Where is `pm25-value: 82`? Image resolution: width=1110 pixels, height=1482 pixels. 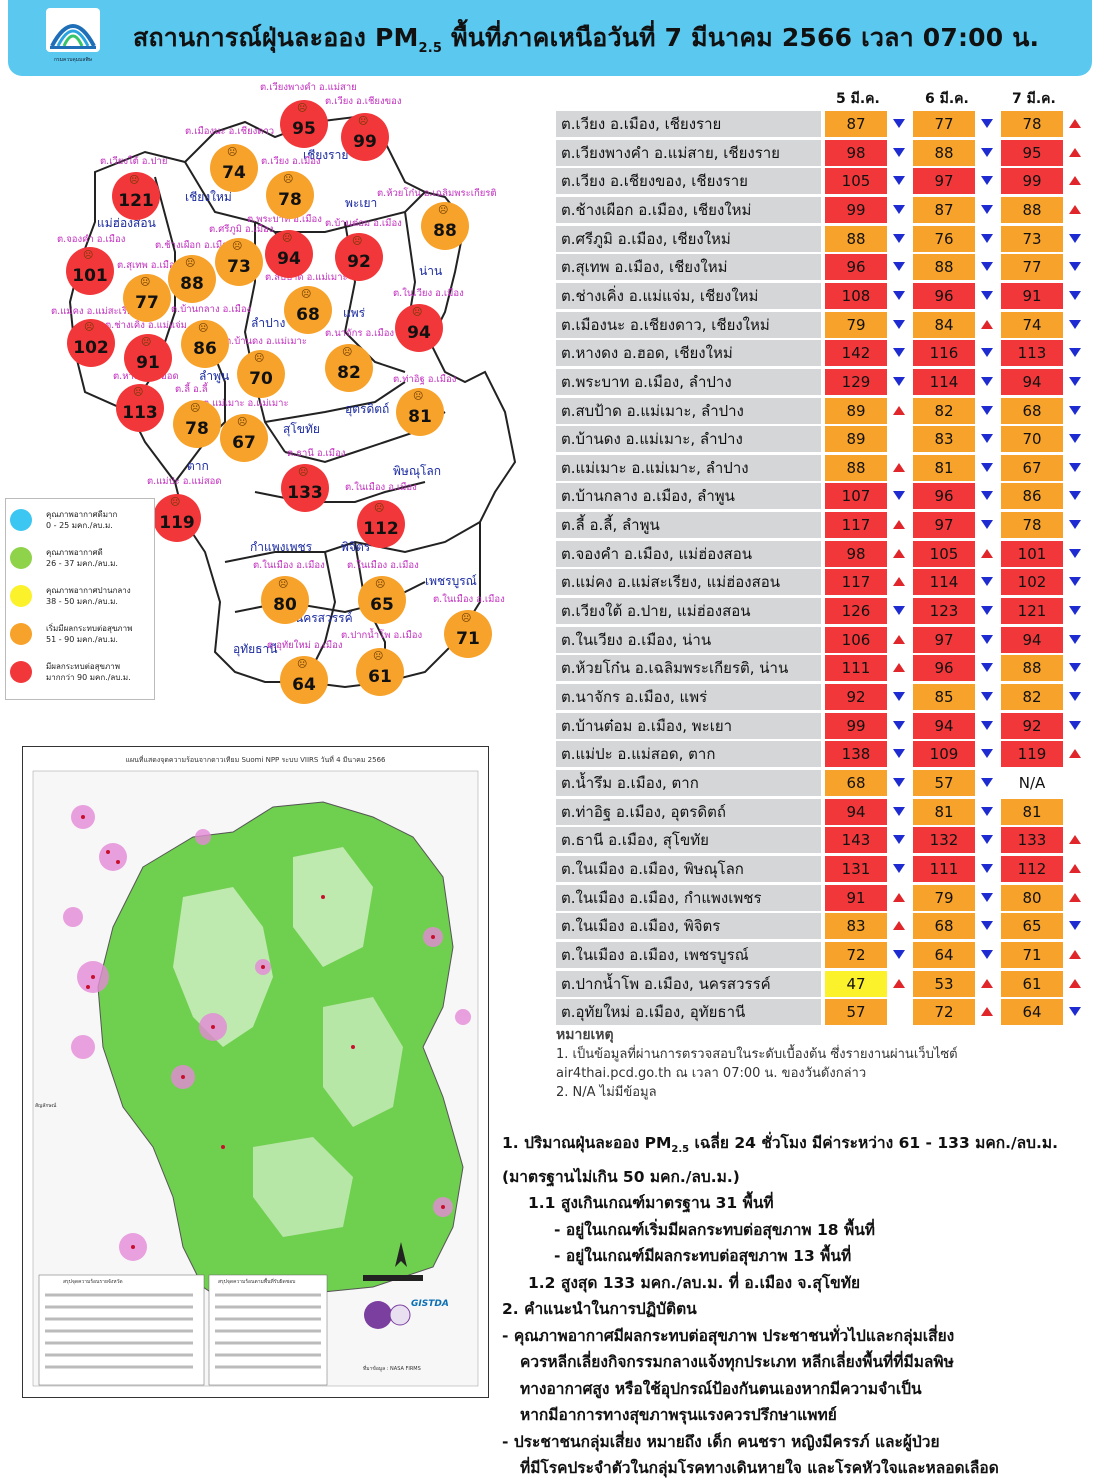
pm25-value: 82 is located at coordinates (1032, 697).